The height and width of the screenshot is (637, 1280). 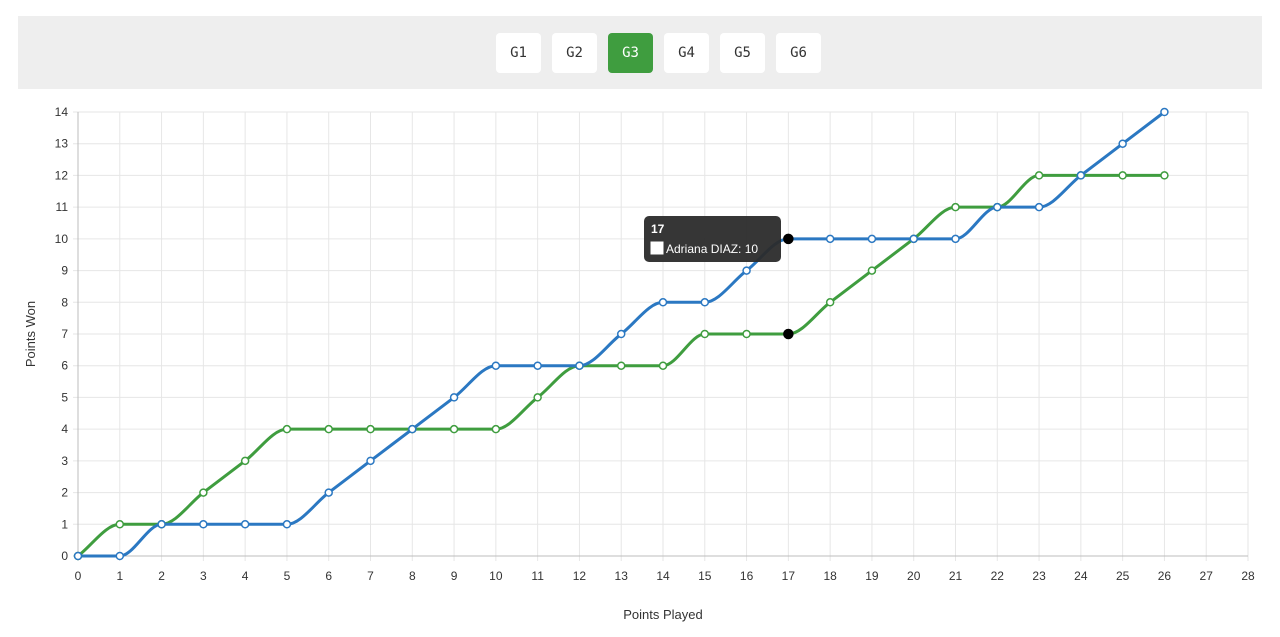 I want to click on y-tick-label: 6, so click(x=64, y=366).